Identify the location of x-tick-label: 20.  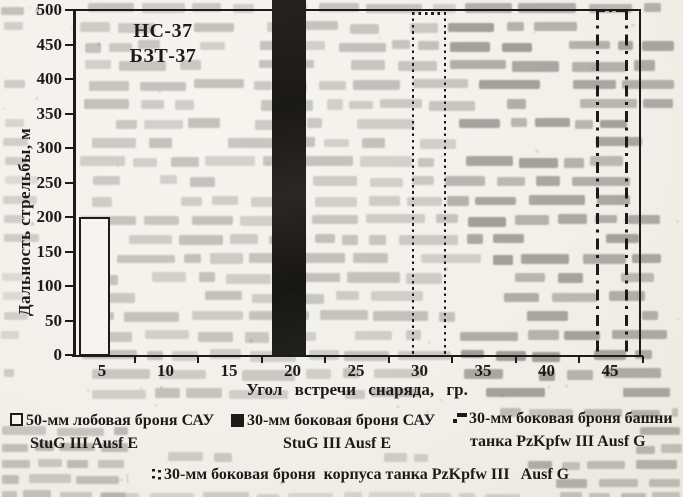
(292, 370).